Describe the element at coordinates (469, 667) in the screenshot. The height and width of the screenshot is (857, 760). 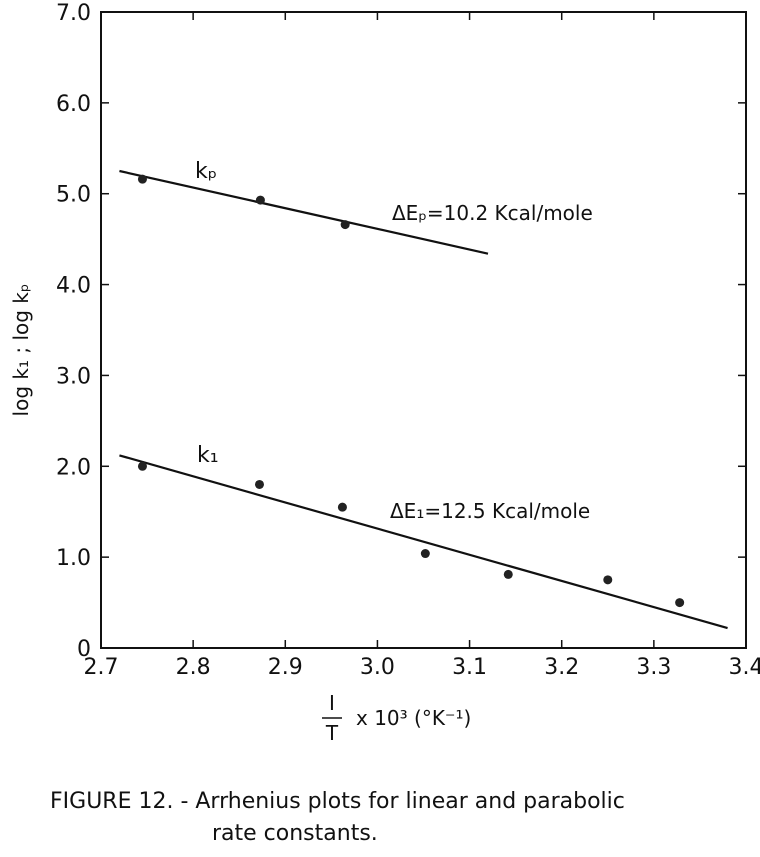
I see `x-tick-label: 3.1` at that location.